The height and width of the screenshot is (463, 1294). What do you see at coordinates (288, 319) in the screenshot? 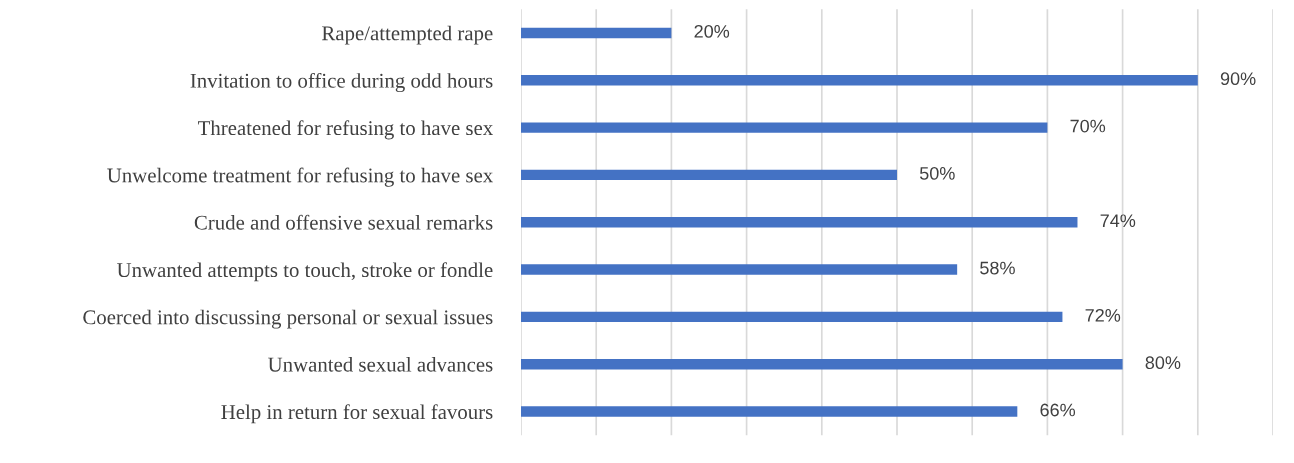
I see `y-tick-label: Coerced into discussing personal or sexual issues` at bounding box center [288, 319].